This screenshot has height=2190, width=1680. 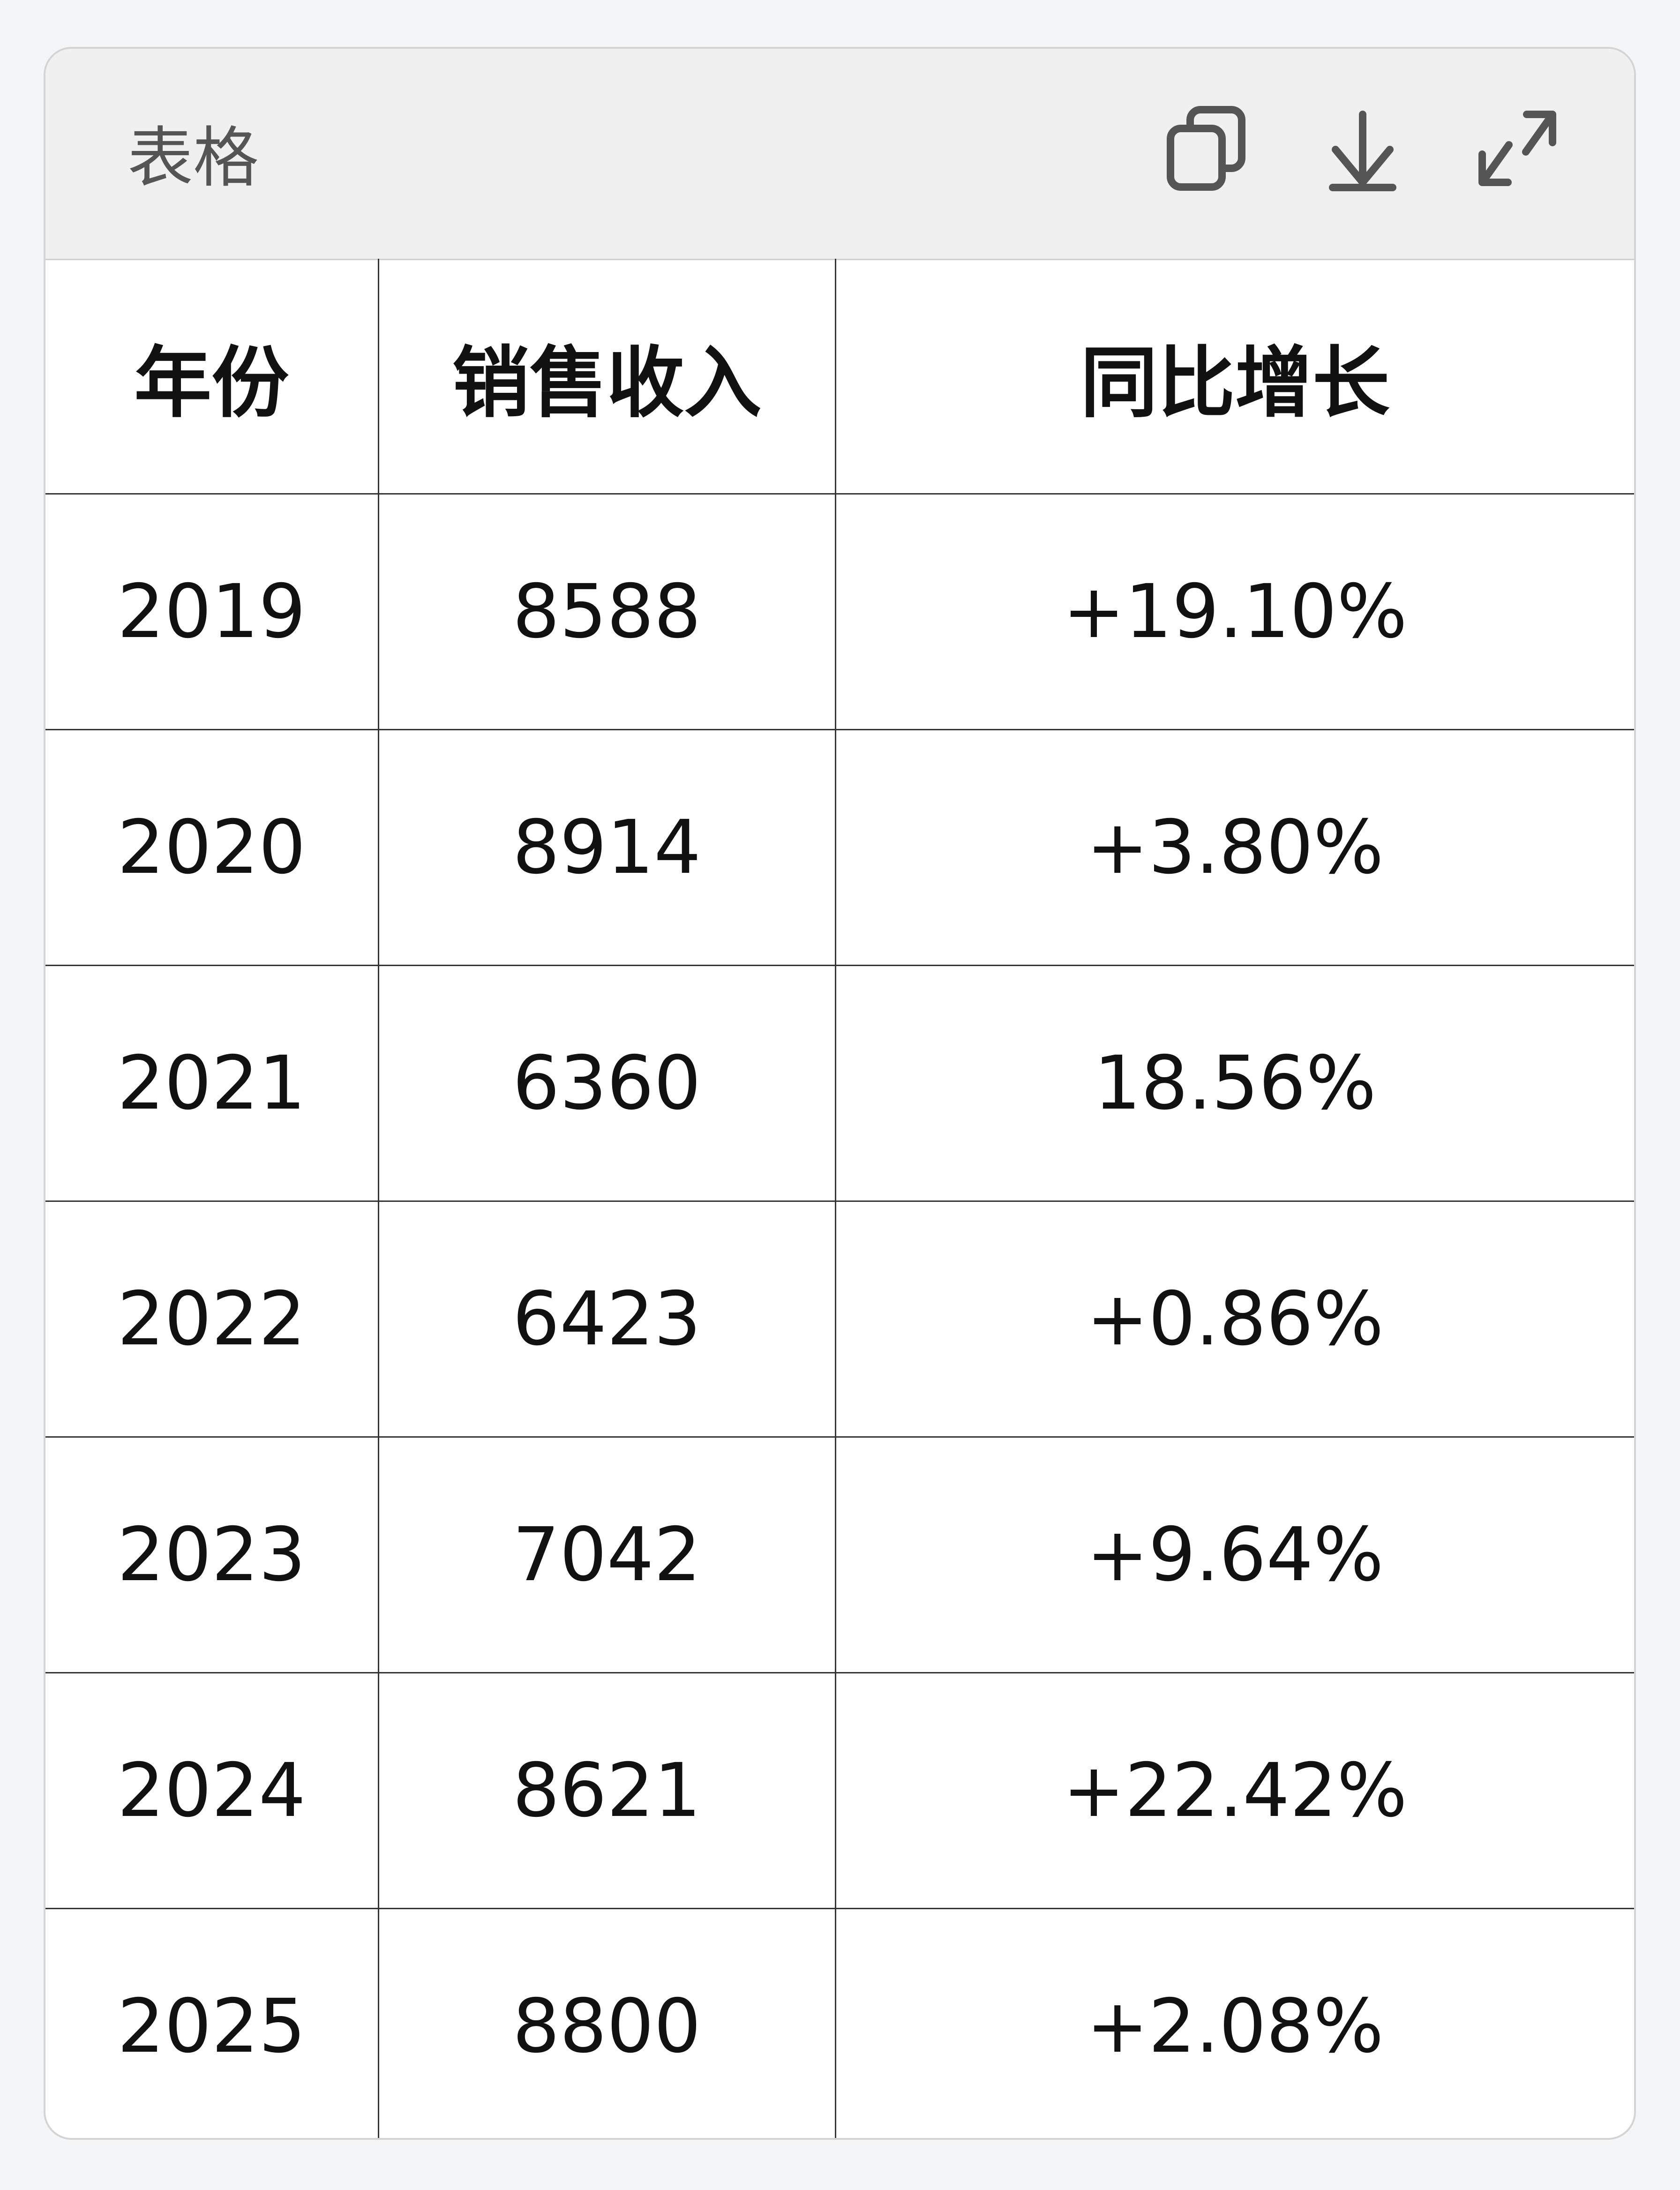 What do you see at coordinates (1234, 611) in the screenshot?
I see `cell-growth: +19.10%` at bounding box center [1234, 611].